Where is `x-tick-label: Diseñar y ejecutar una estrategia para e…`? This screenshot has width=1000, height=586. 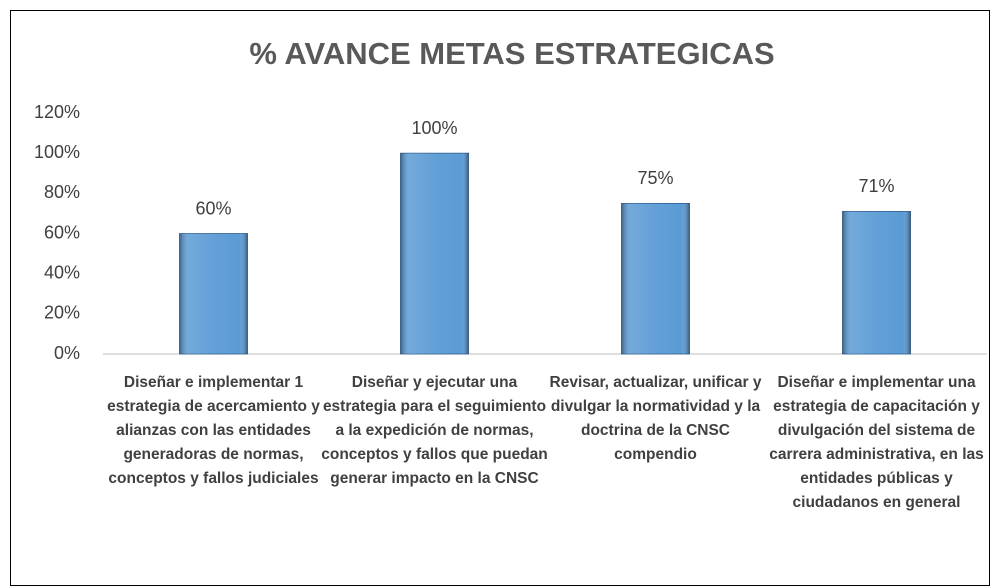 x-tick-label: Diseñar y ejecutar una estrategia para e… is located at coordinates (434, 430).